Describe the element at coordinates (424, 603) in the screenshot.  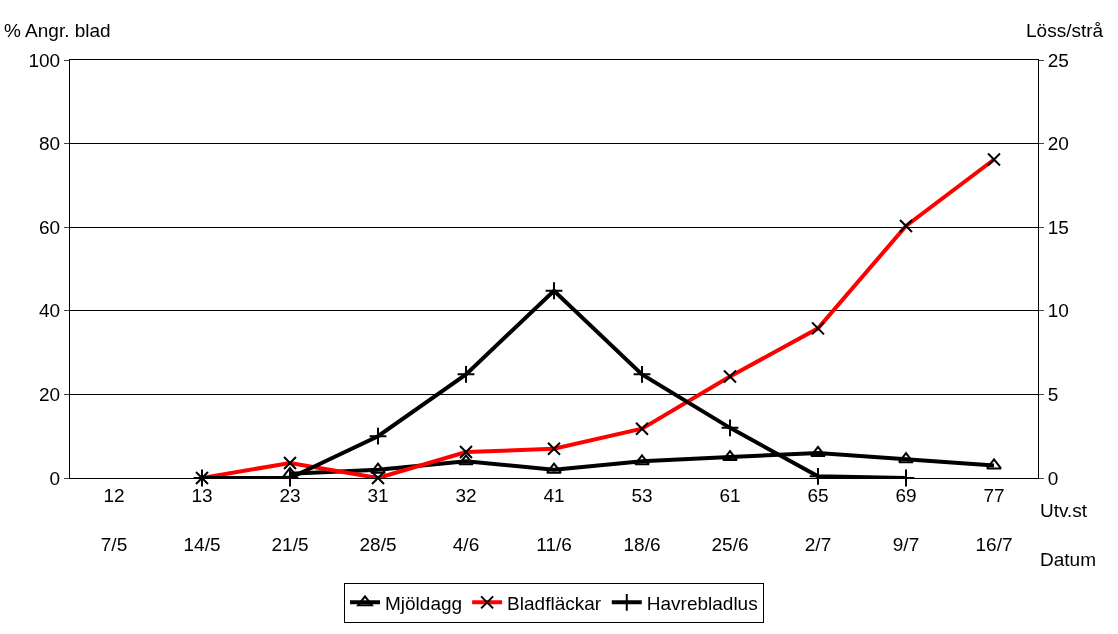
I see `legend-label: Mjöldagg` at that location.